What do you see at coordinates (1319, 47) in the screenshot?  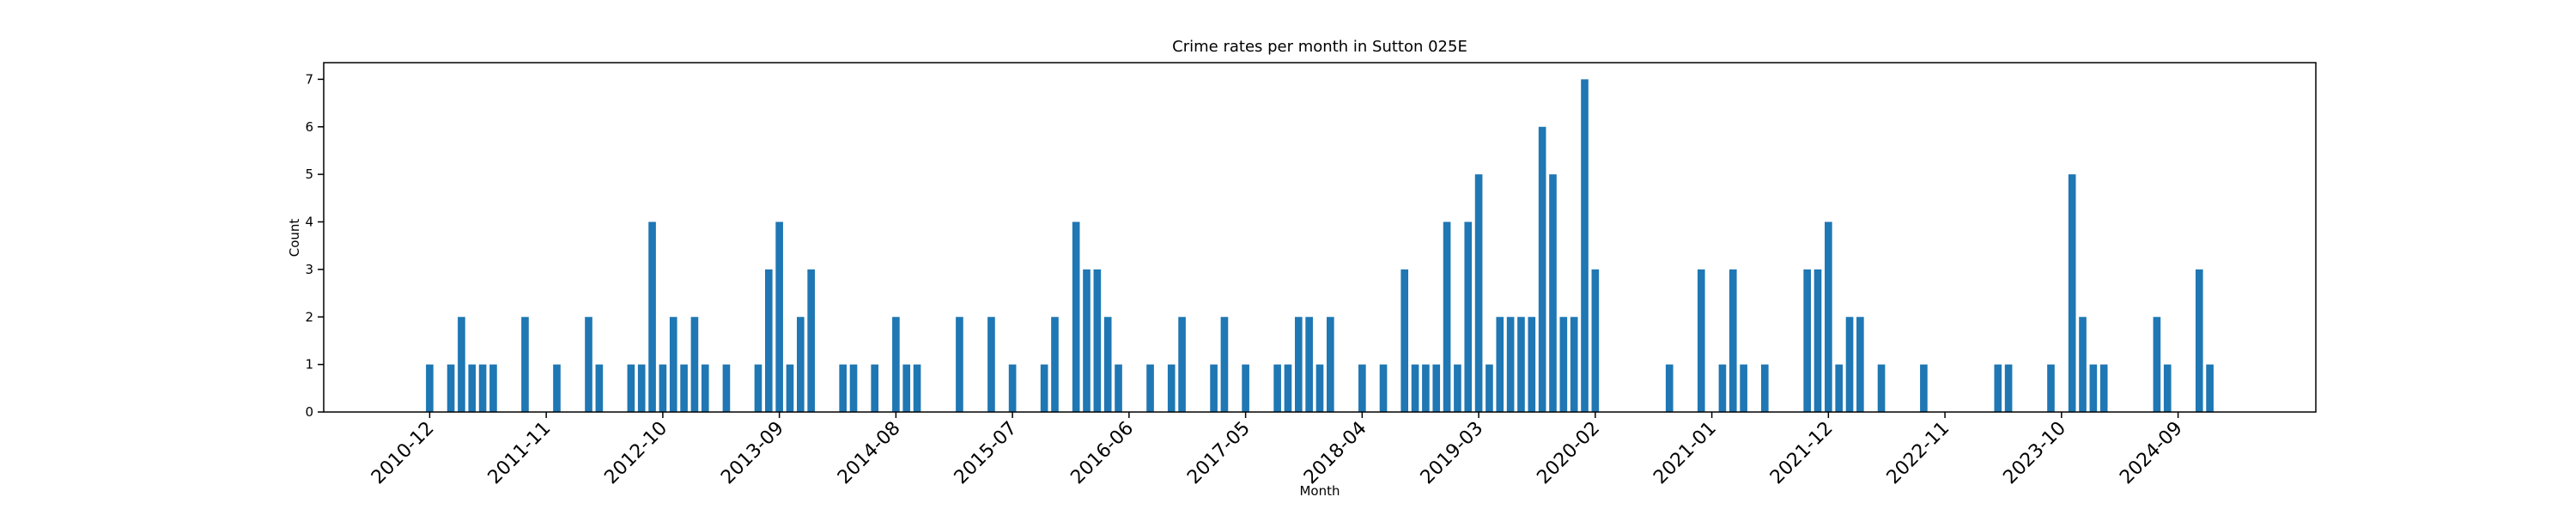 I see `chart-title: Crime rates per month in Sutton 025E` at bounding box center [1319, 47].